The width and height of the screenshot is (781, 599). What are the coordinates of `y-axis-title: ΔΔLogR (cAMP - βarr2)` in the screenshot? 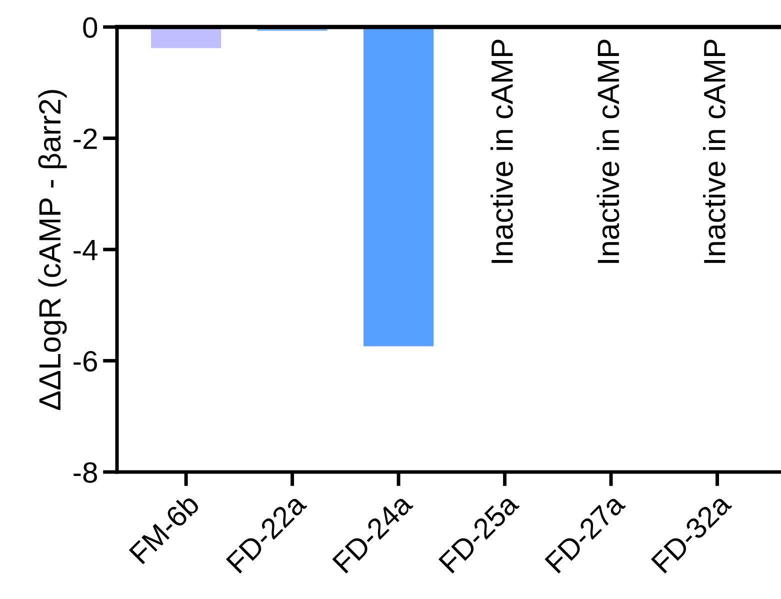 It's located at (52, 250).